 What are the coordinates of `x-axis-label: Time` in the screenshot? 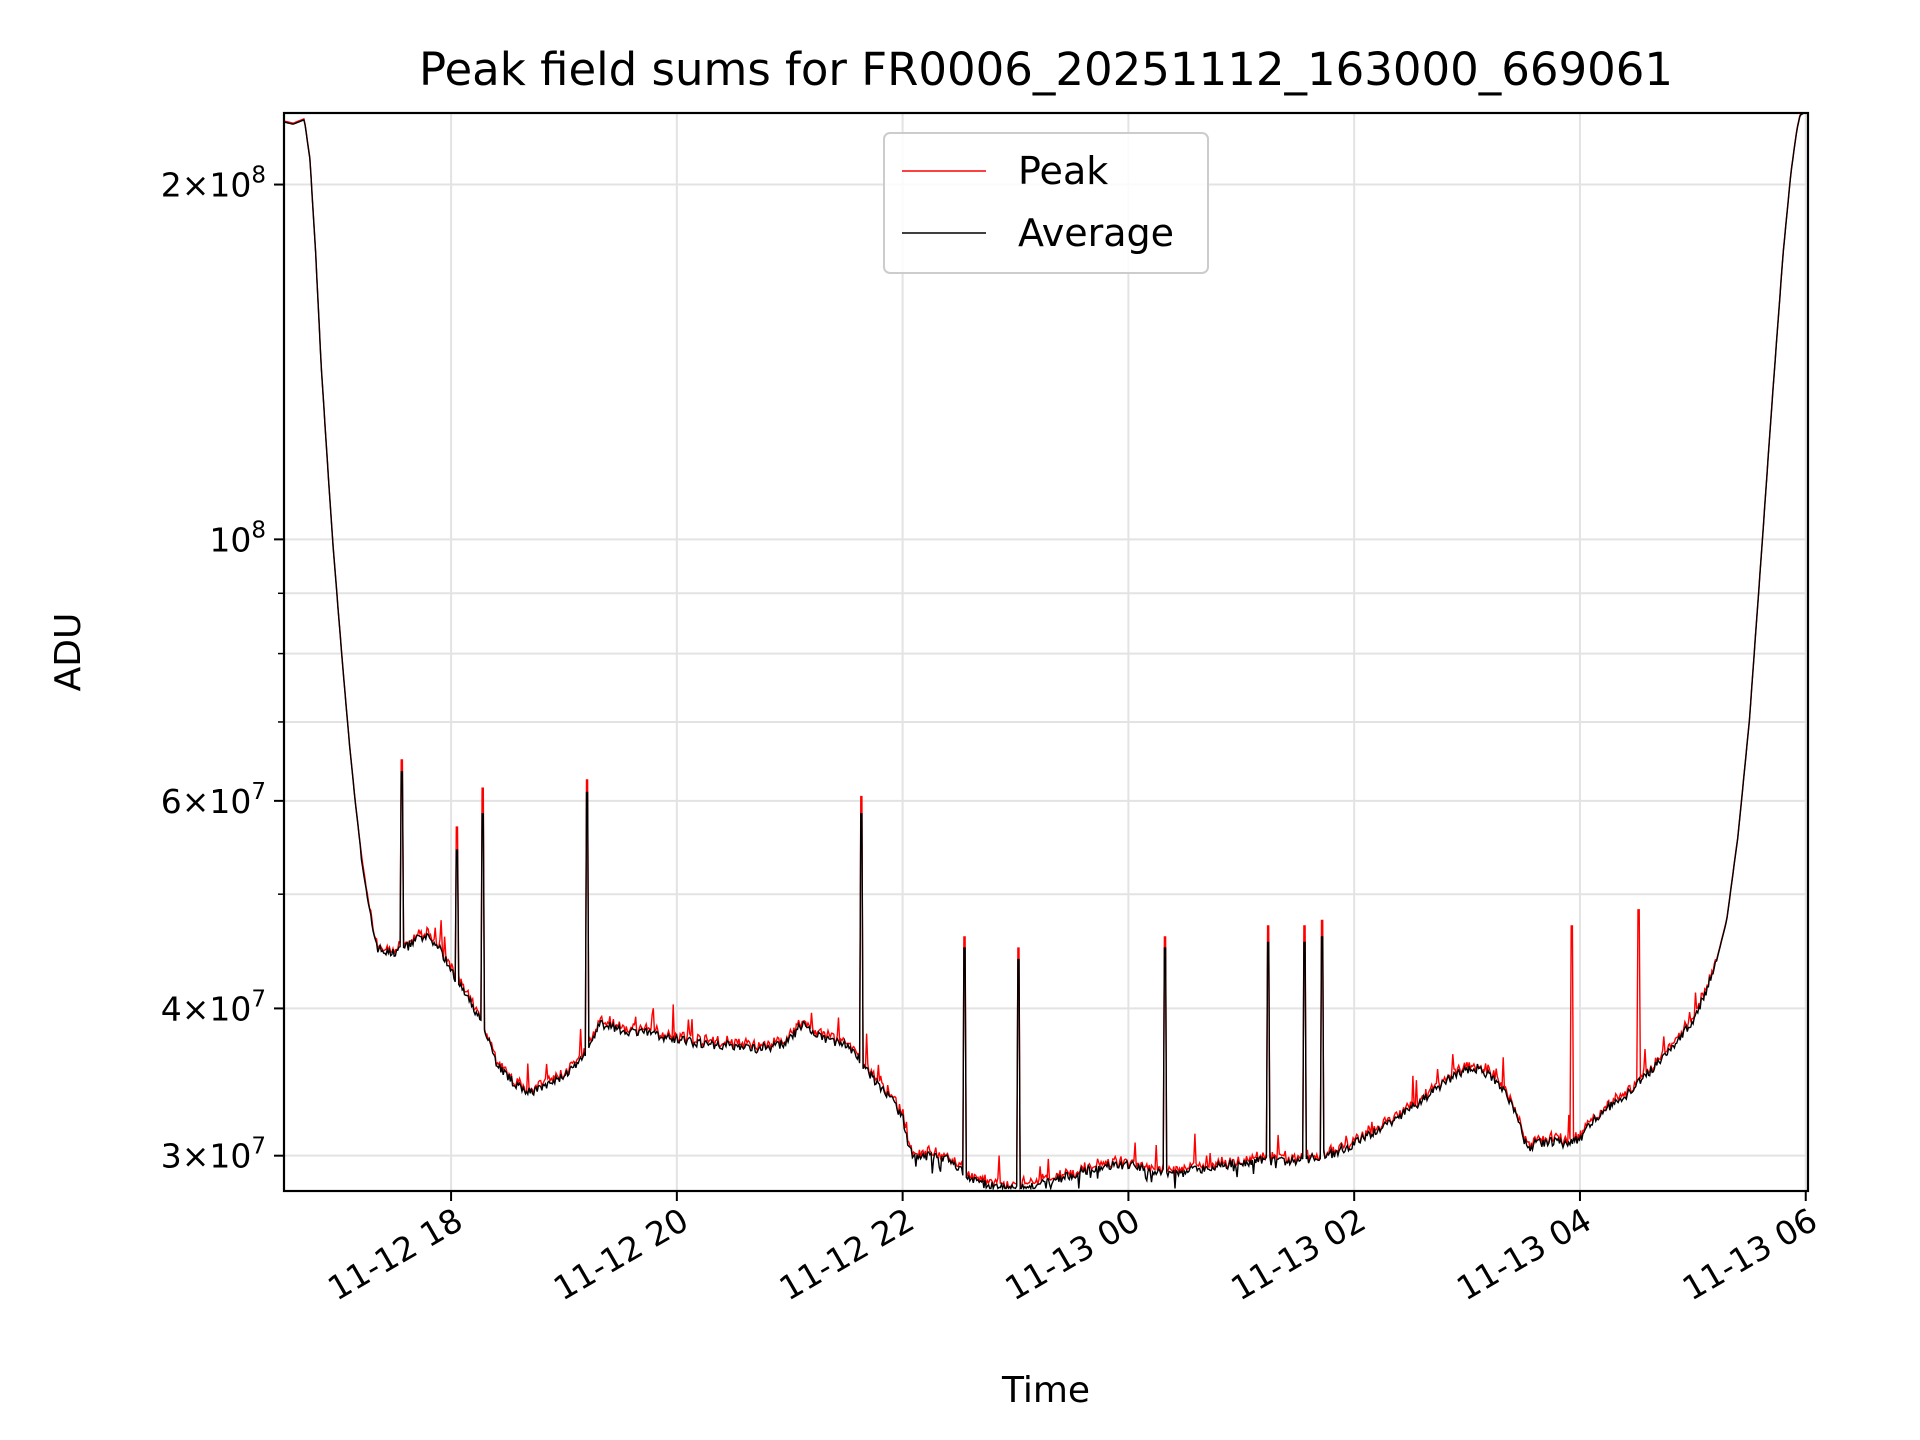 It's located at (1045, 1390).